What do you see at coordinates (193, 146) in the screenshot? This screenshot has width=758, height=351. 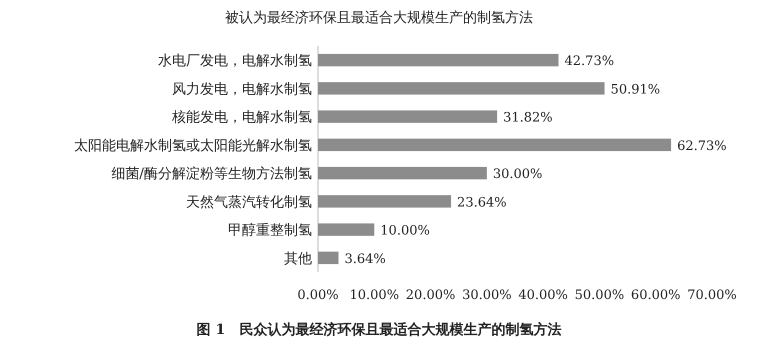 I see `y-tick-label: 太阳能电解水制氢或太阳能光解水制氢` at bounding box center [193, 146].